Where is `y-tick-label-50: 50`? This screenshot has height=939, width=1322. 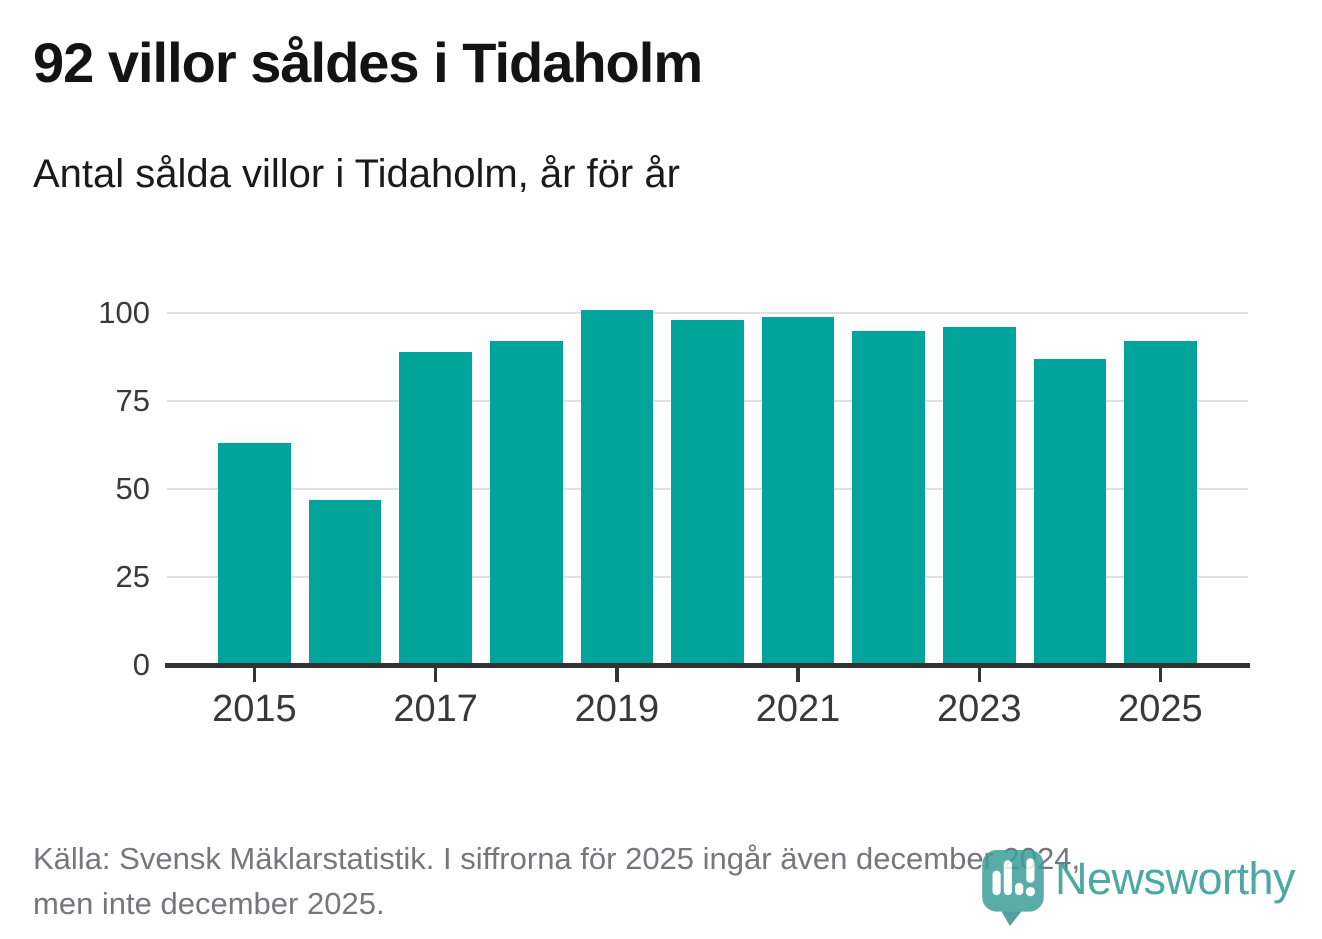
y-tick-label-50: 50 is located at coordinates (132, 489).